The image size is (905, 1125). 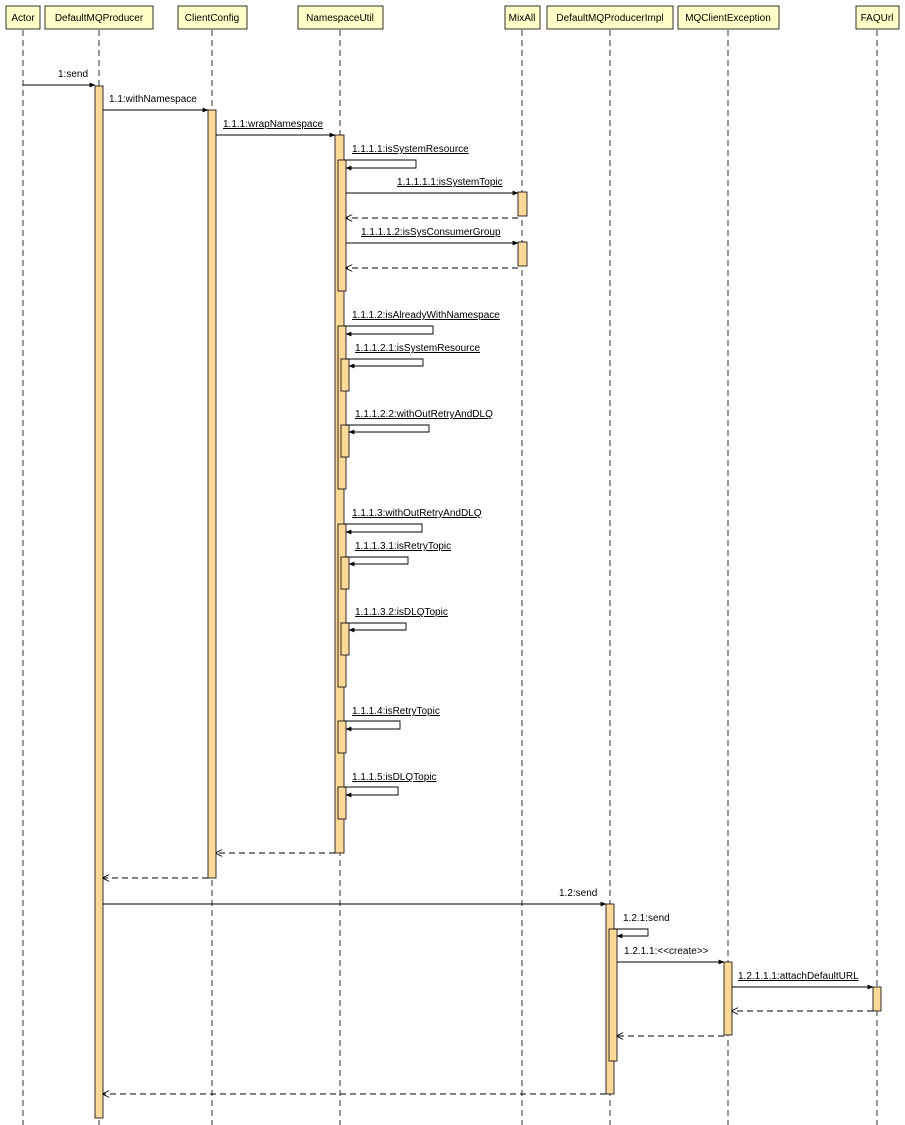 I want to click on participant-faqurl: FAQUrl, so click(x=877, y=17).